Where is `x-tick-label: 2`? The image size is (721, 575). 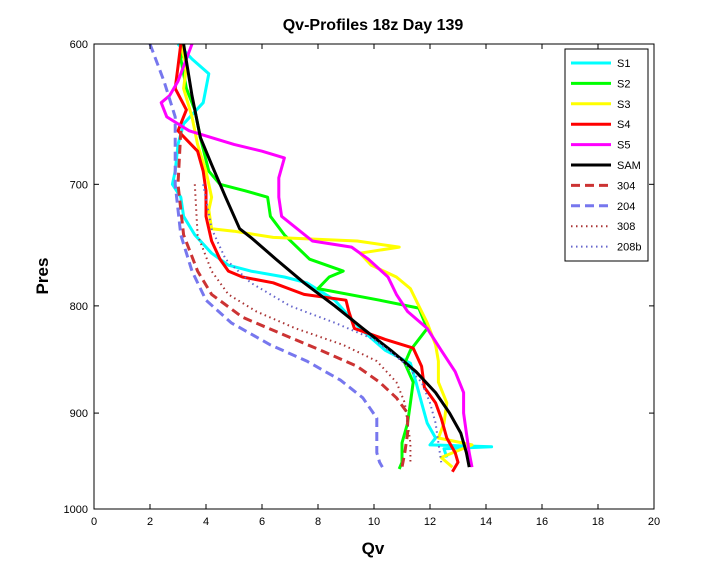
x-tick-label: 2 is located at coordinates (150, 522).